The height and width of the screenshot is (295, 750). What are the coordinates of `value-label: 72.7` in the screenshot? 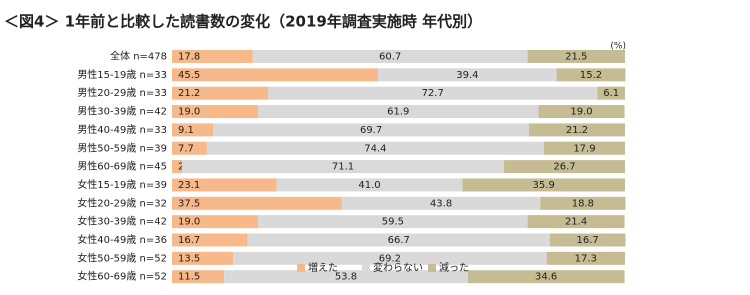 It's located at (433, 93).